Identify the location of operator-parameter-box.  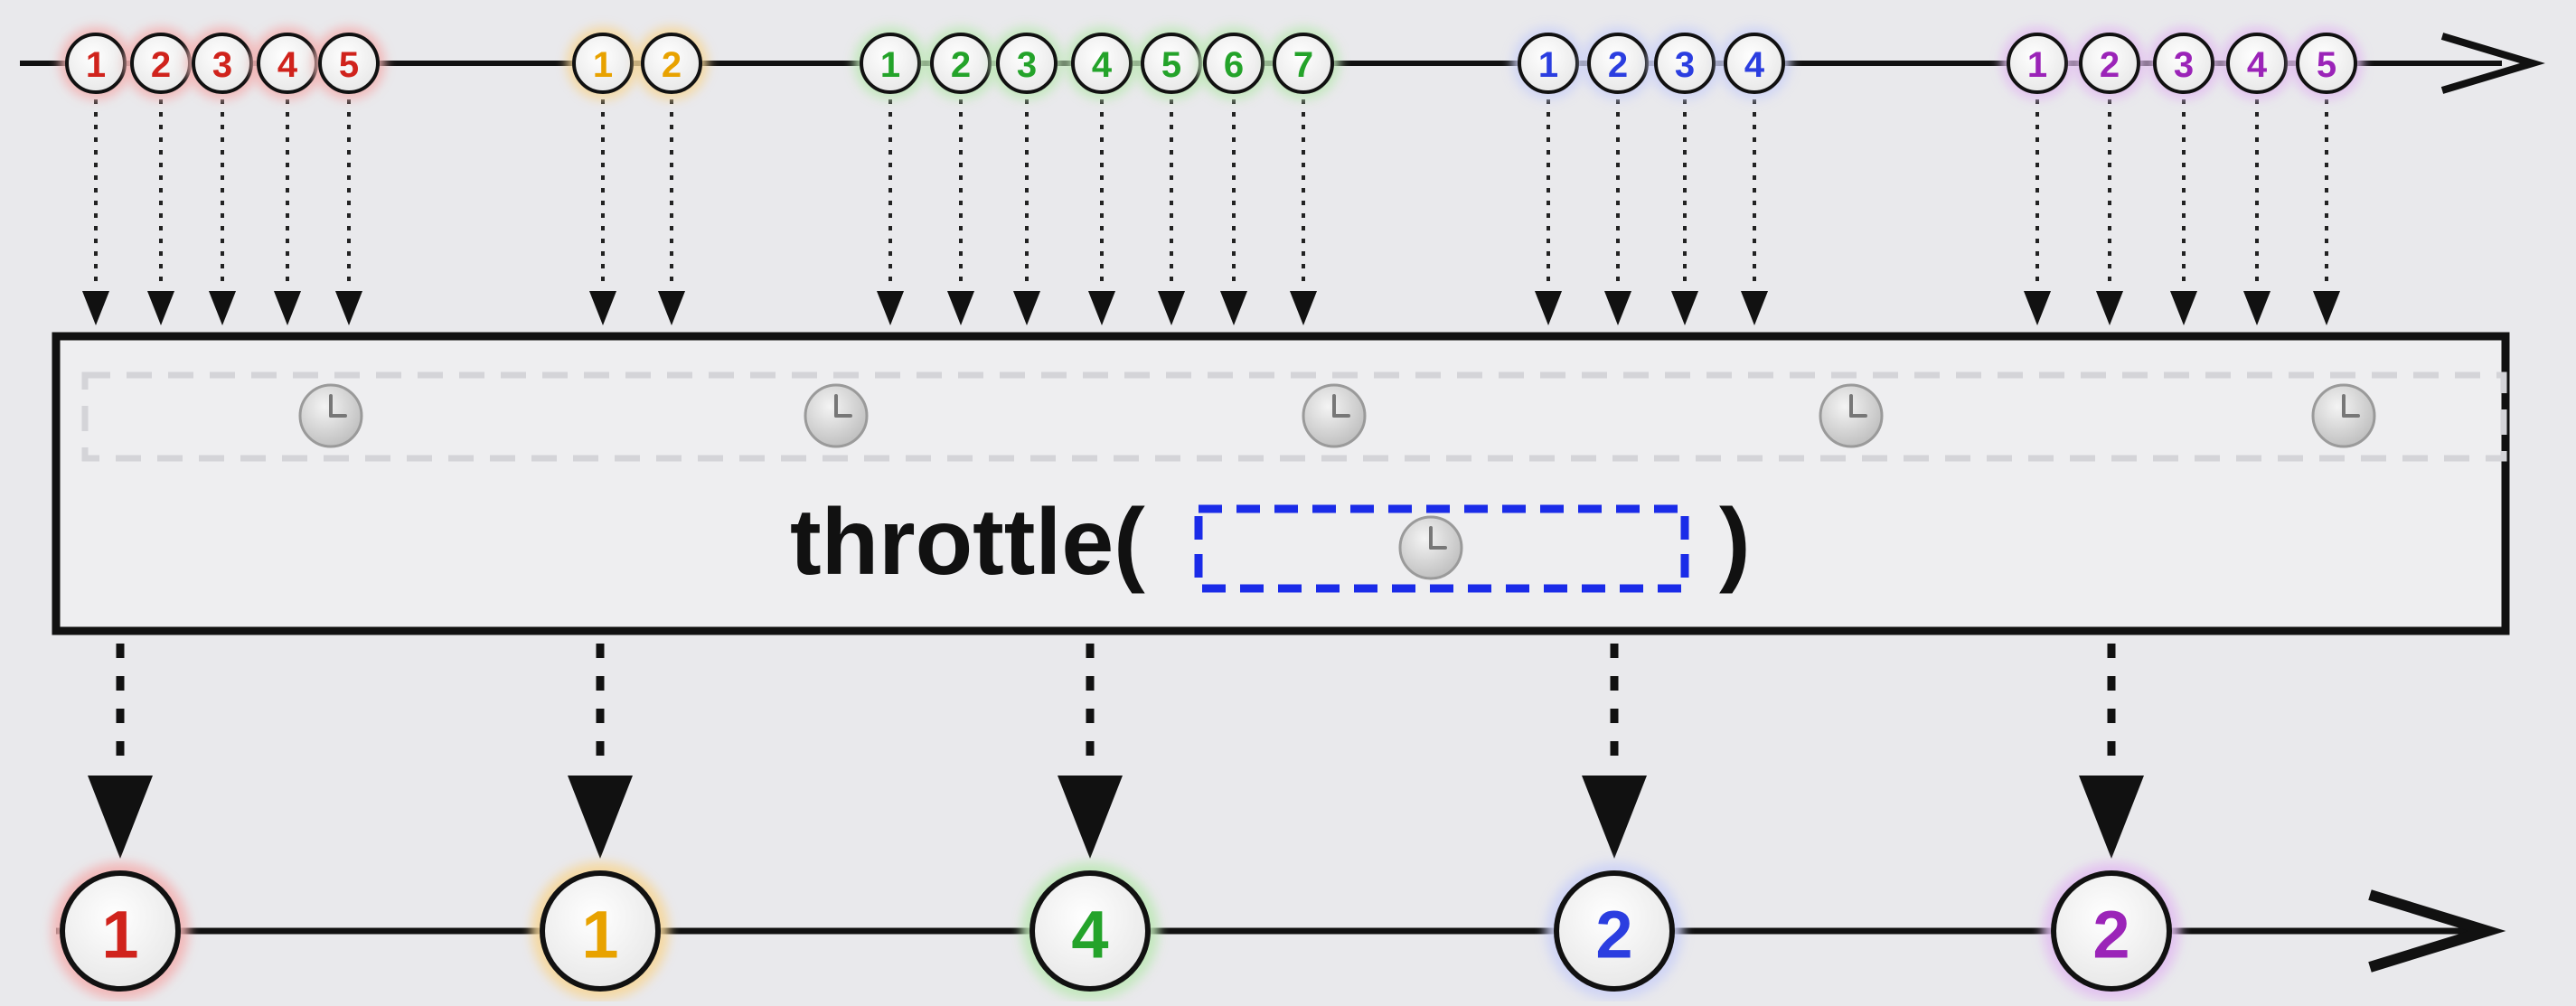
(1441, 548).